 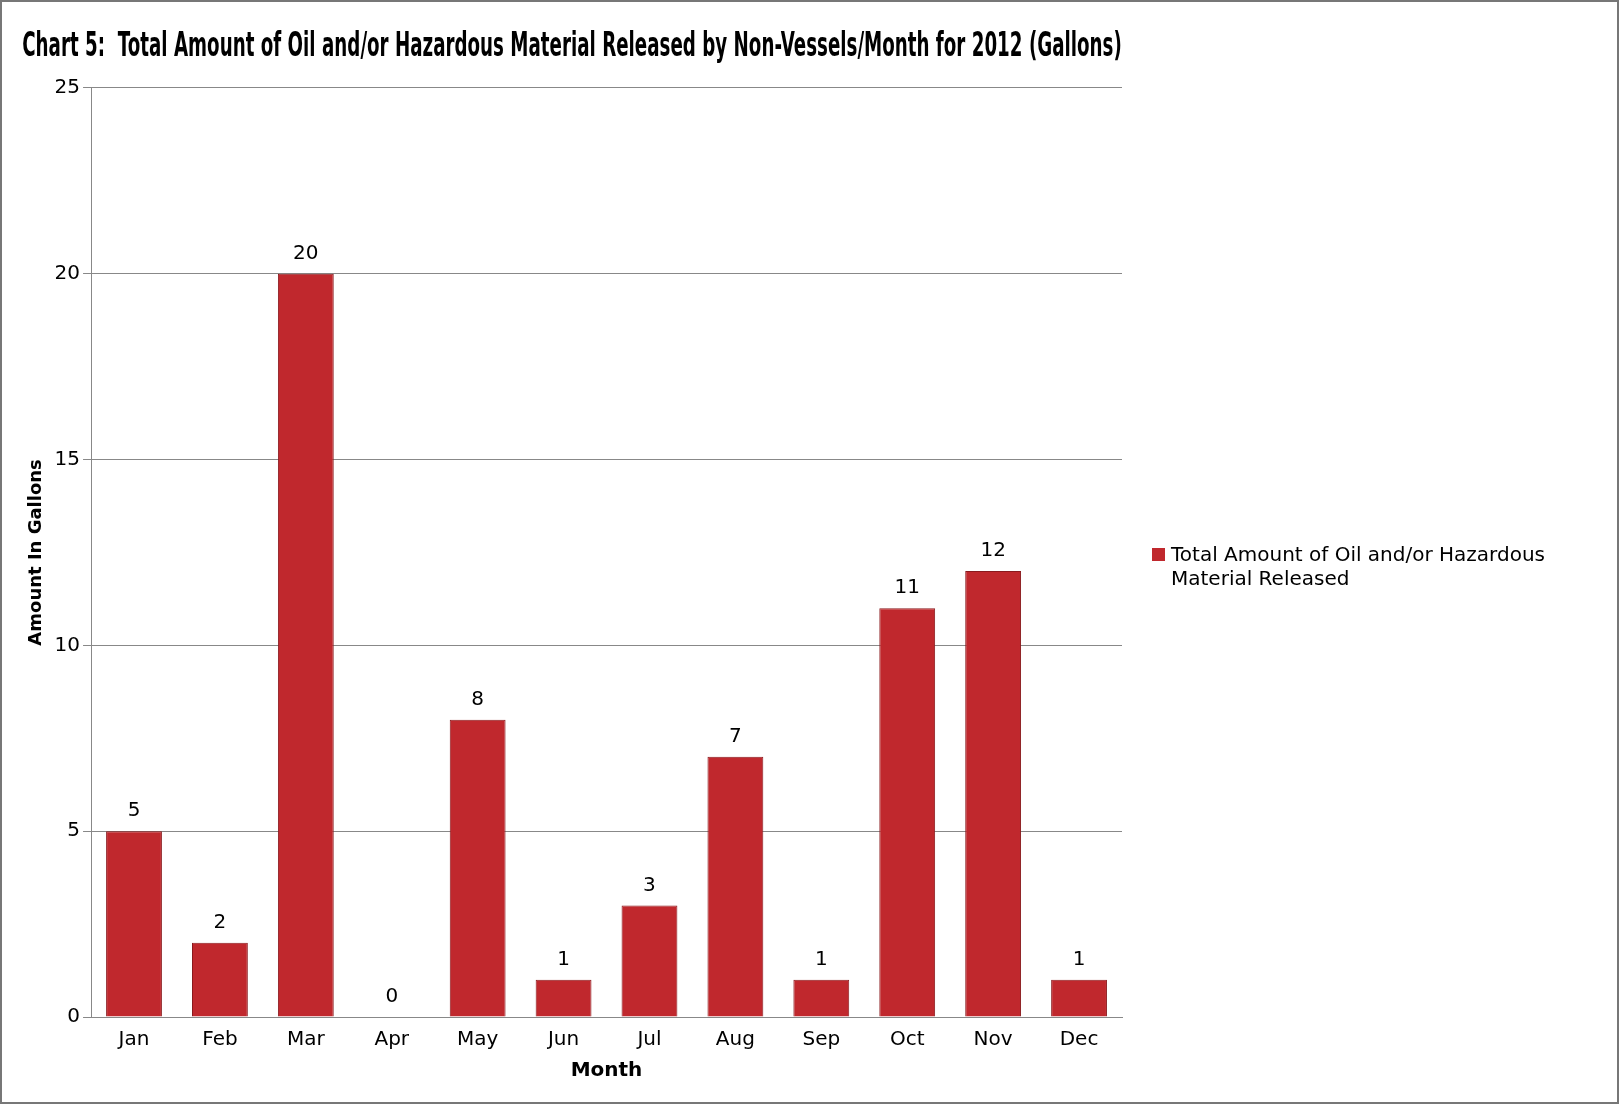 What do you see at coordinates (907, 586) in the screenshot?
I see `data-label: 11` at bounding box center [907, 586].